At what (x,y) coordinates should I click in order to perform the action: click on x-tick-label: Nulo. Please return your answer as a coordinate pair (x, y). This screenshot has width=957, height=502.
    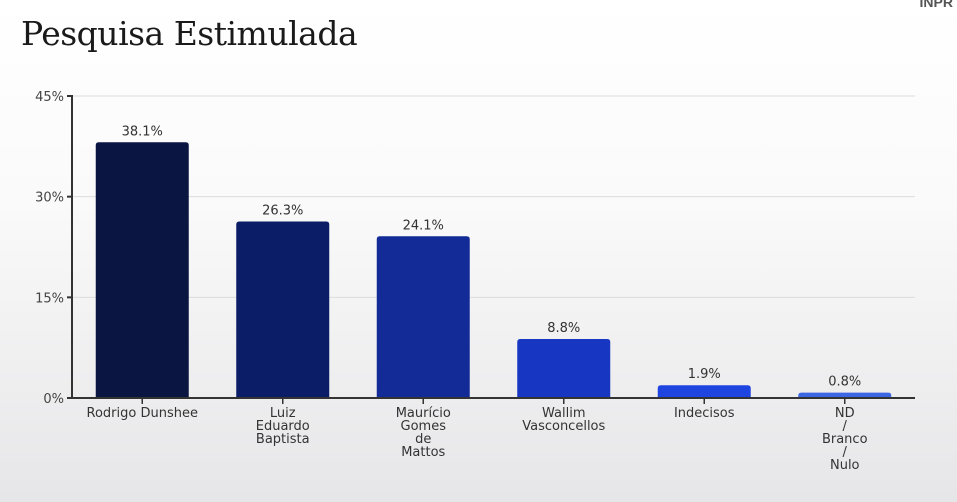
    Looking at the image, I should click on (845, 465).